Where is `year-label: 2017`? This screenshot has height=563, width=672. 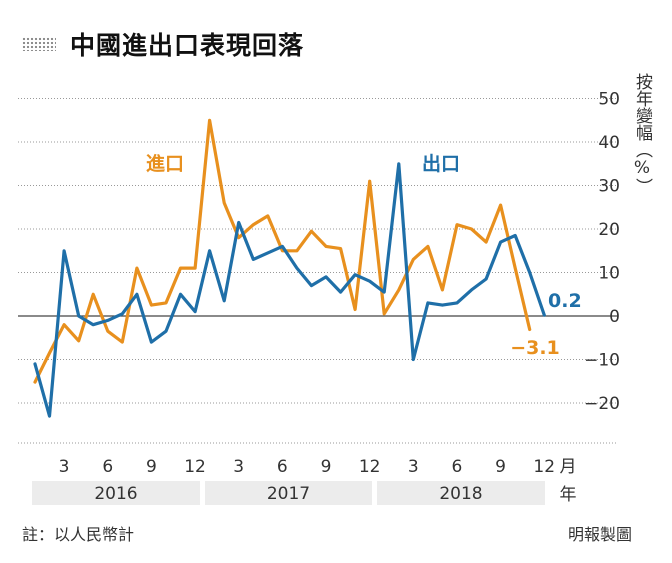 year-label: 2017 is located at coordinates (288, 494).